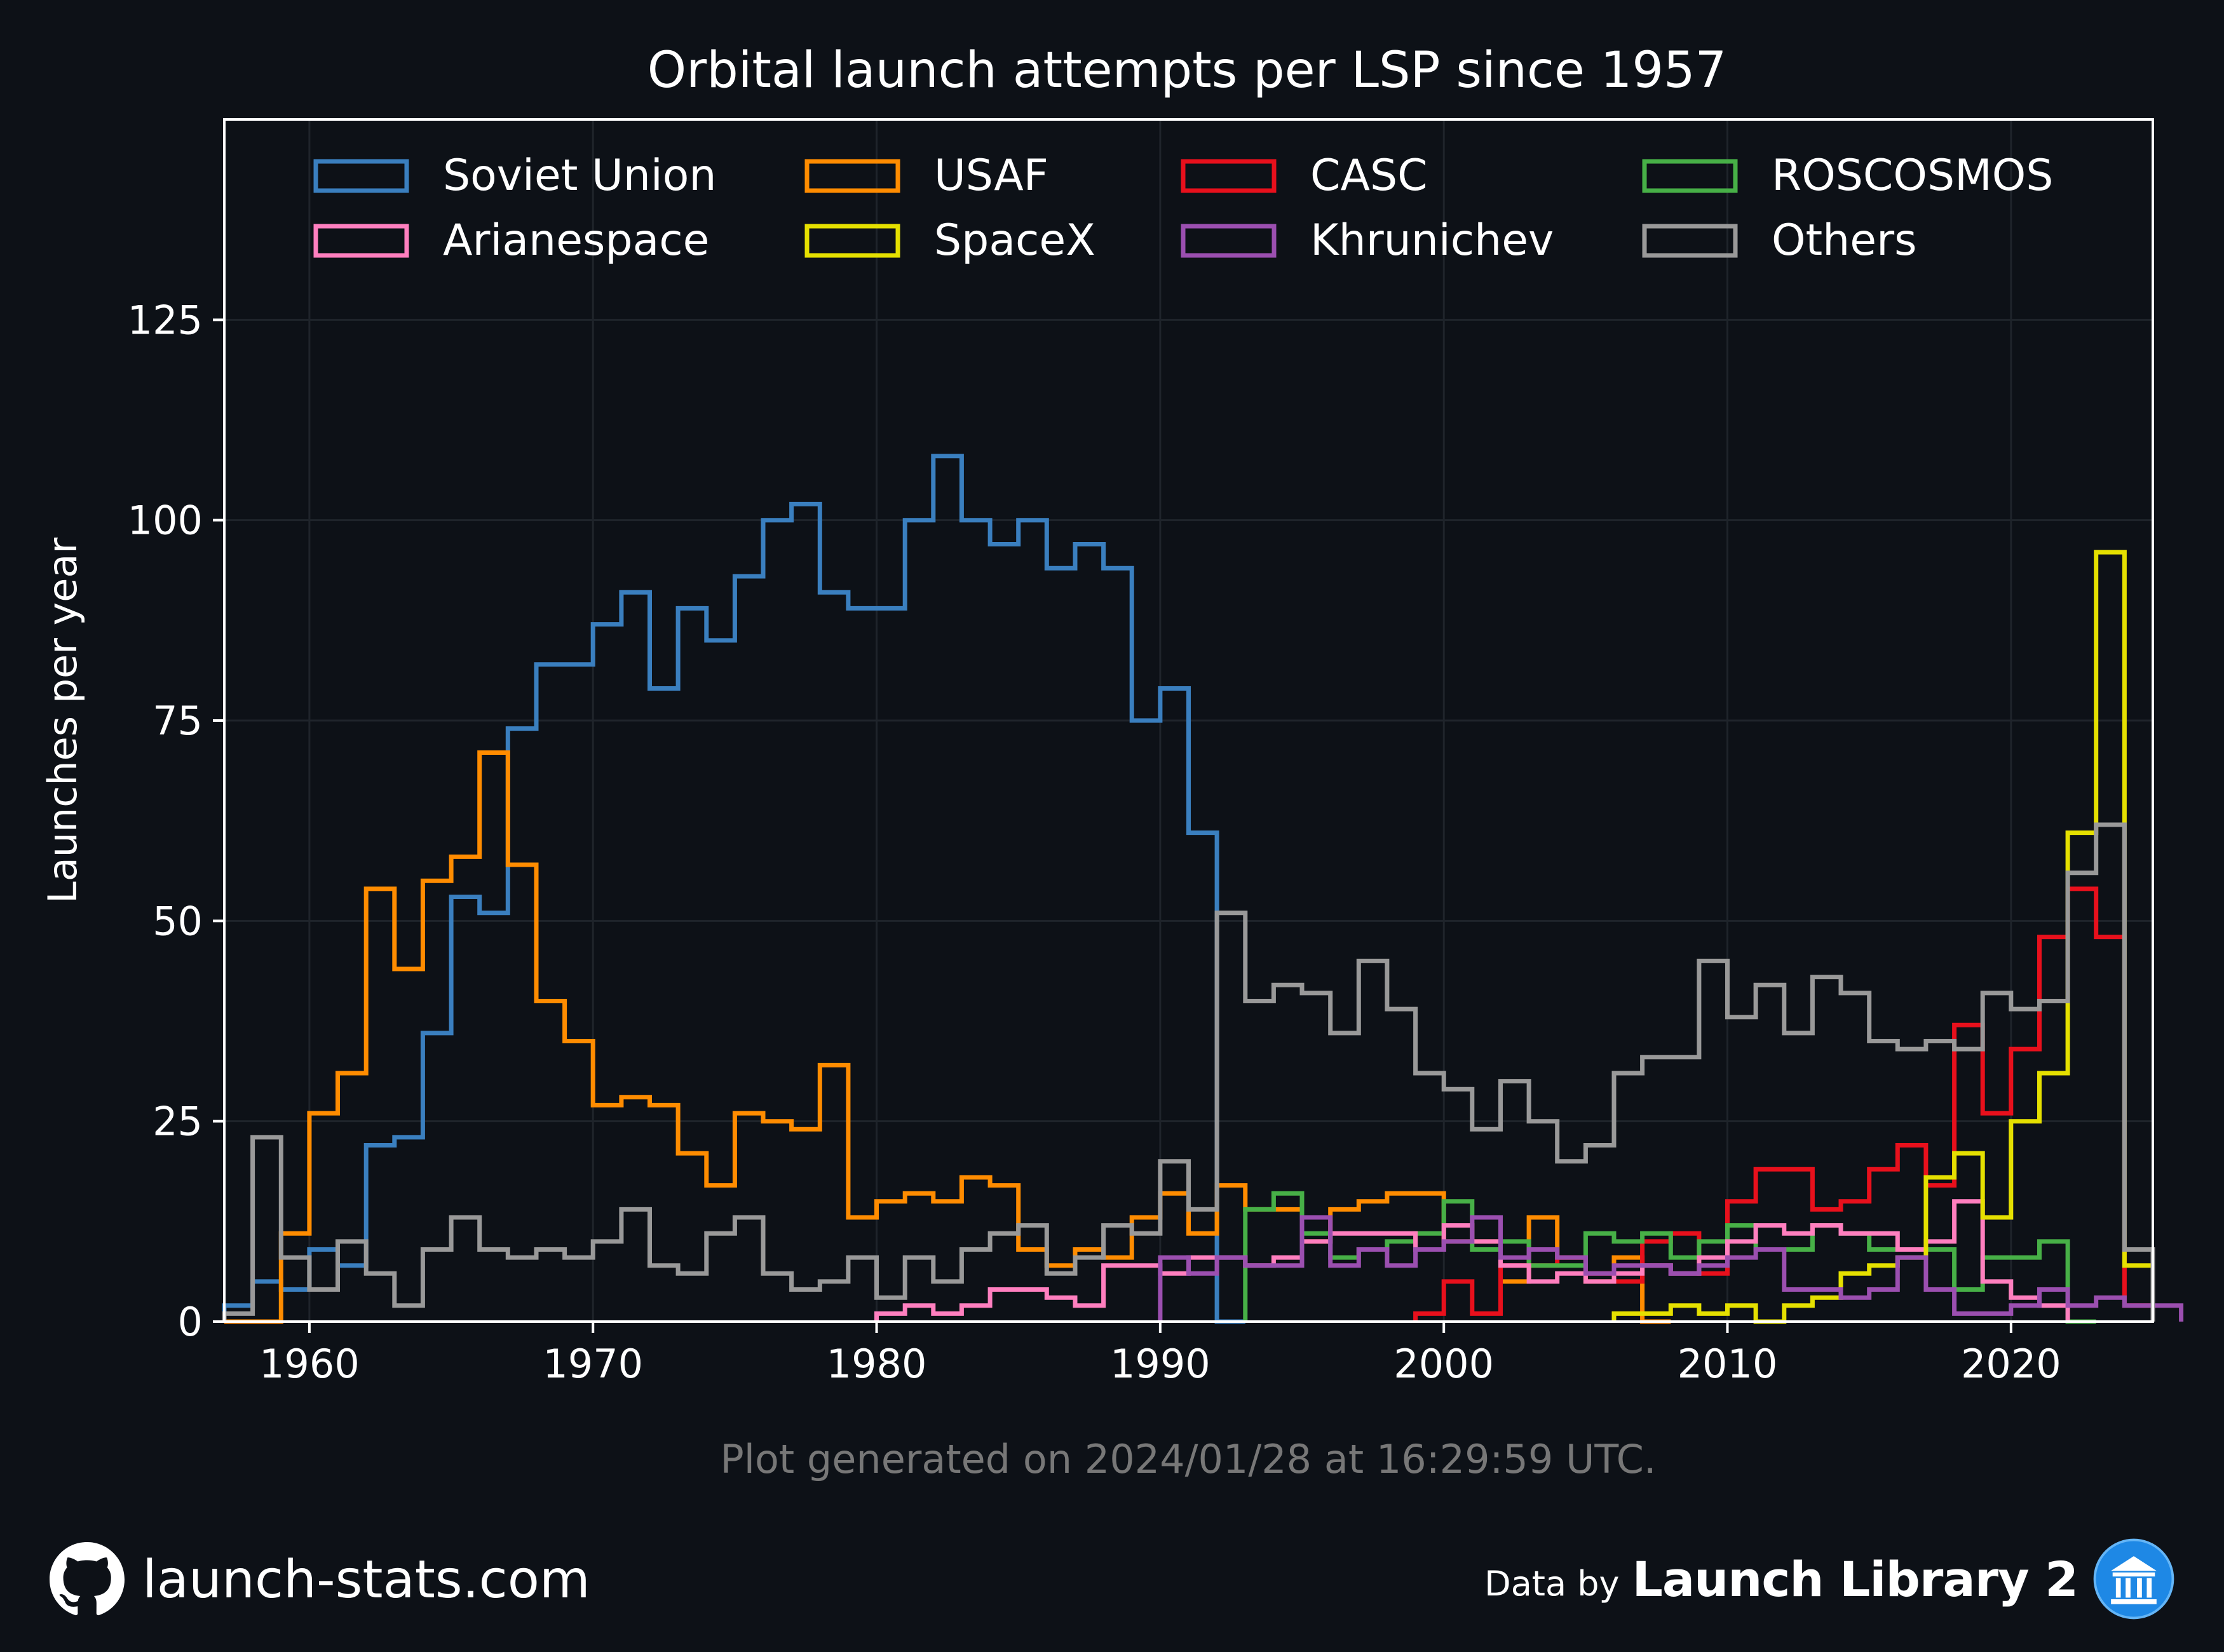 This screenshot has width=2224, height=1652. What do you see at coordinates (1229, 176) in the screenshot?
I see `legend-swatch-casc` at bounding box center [1229, 176].